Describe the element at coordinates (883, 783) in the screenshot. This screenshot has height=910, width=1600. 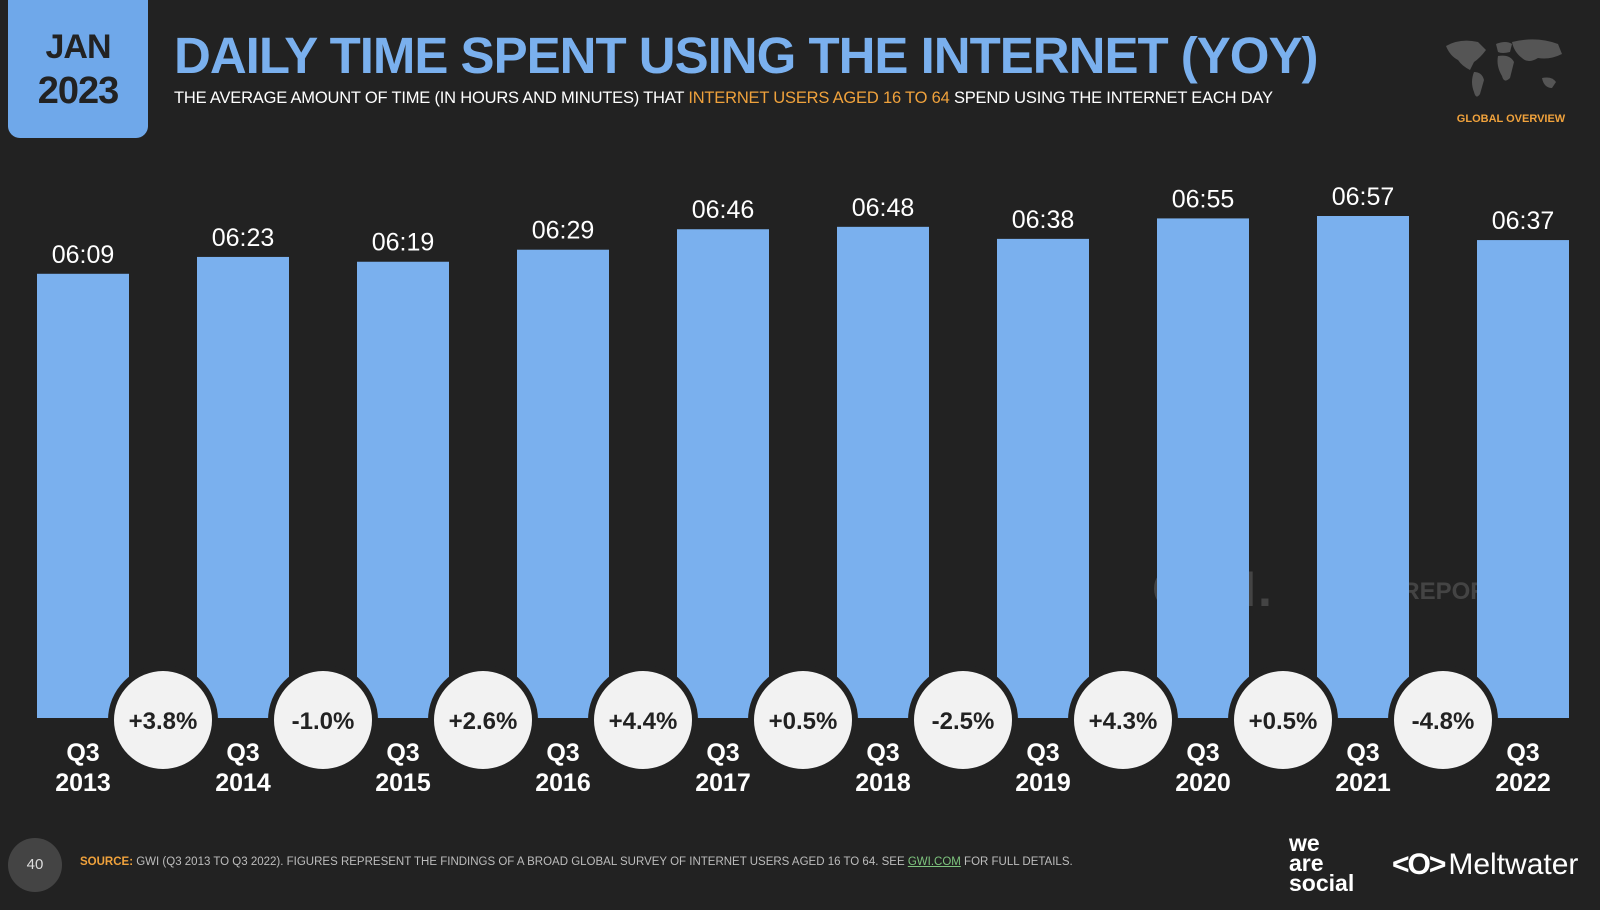
I see `x-tick-label: 2018` at that location.